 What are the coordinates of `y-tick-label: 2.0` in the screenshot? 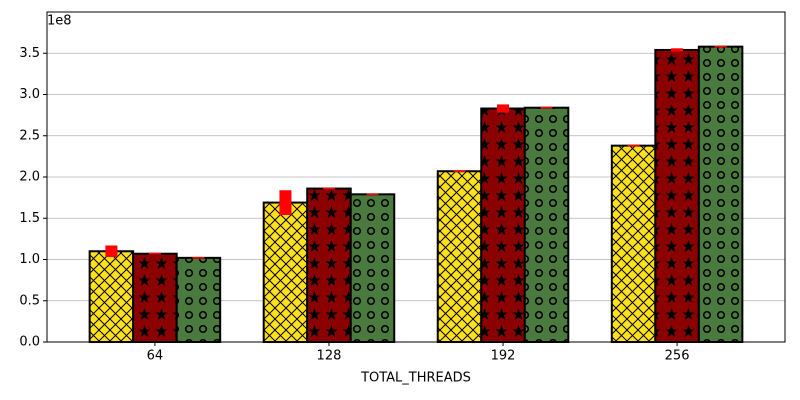 It's located at (29, 177).